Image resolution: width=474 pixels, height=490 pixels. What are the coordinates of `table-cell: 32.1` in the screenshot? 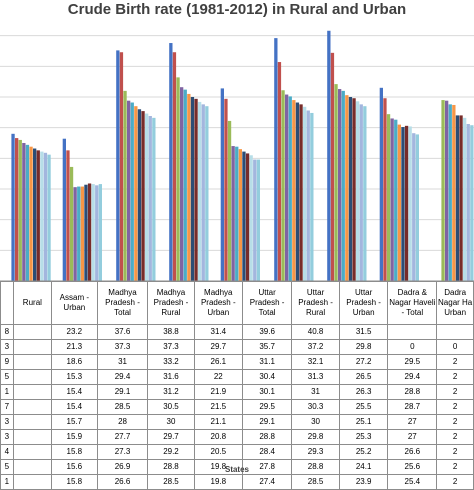 It's located at (315, 362).